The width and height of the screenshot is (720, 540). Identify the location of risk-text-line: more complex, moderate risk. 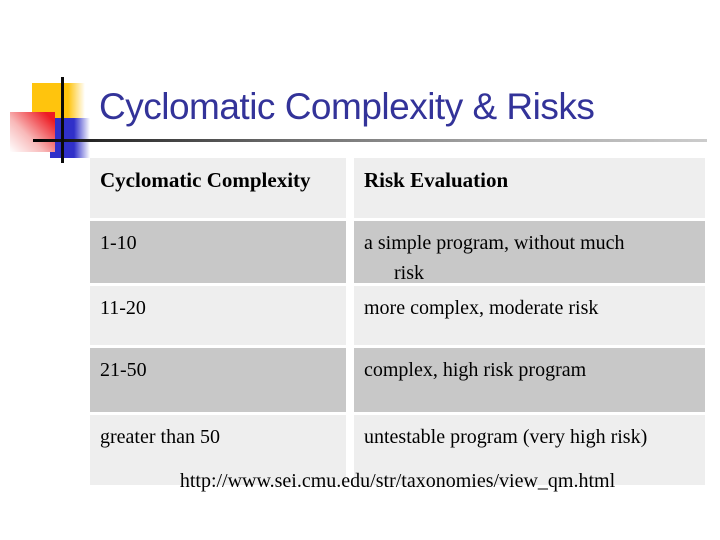
(481, 308).